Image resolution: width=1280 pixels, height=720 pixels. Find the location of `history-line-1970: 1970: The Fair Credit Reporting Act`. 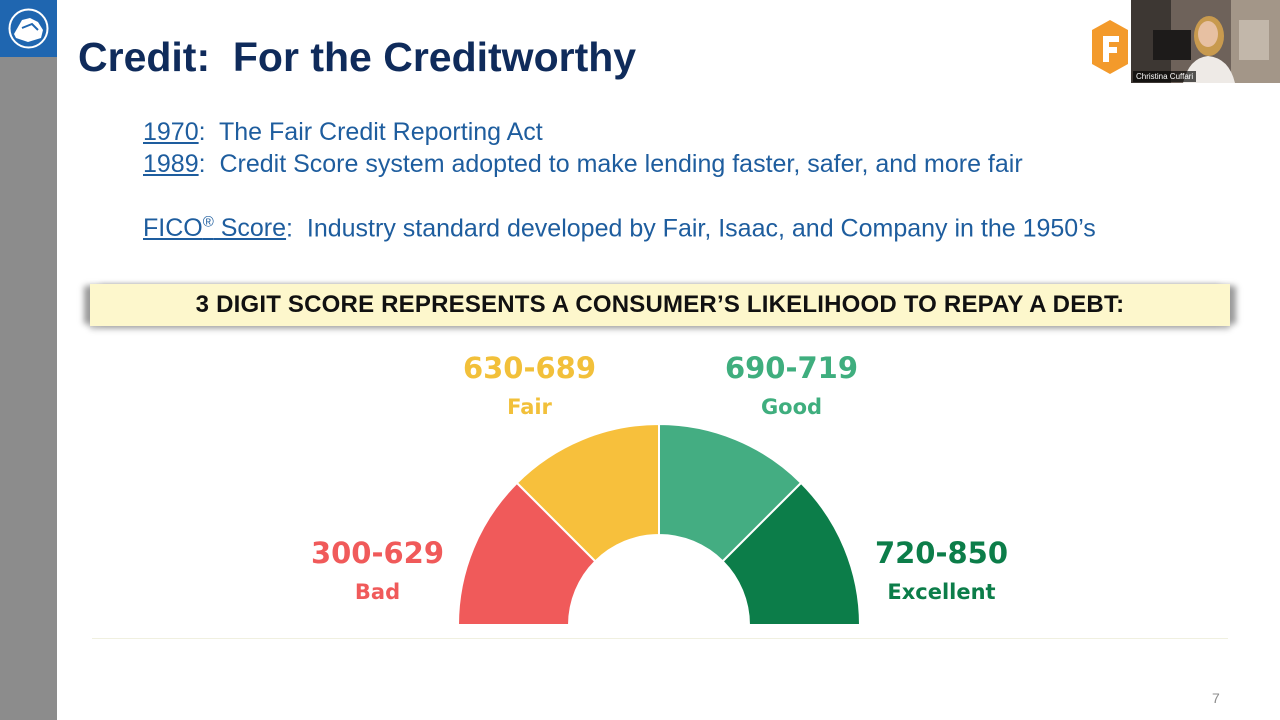

history-line-1970: 1970: The Fair Credit Reporting Act is located at coordinates (343, 132).